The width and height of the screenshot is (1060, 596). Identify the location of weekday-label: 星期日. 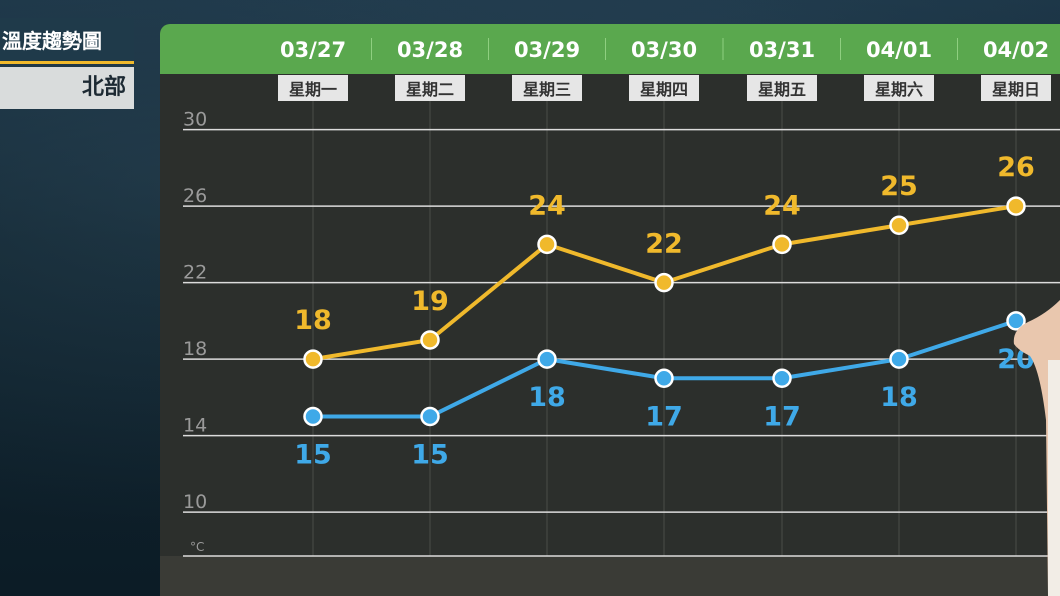
(1016, 89).